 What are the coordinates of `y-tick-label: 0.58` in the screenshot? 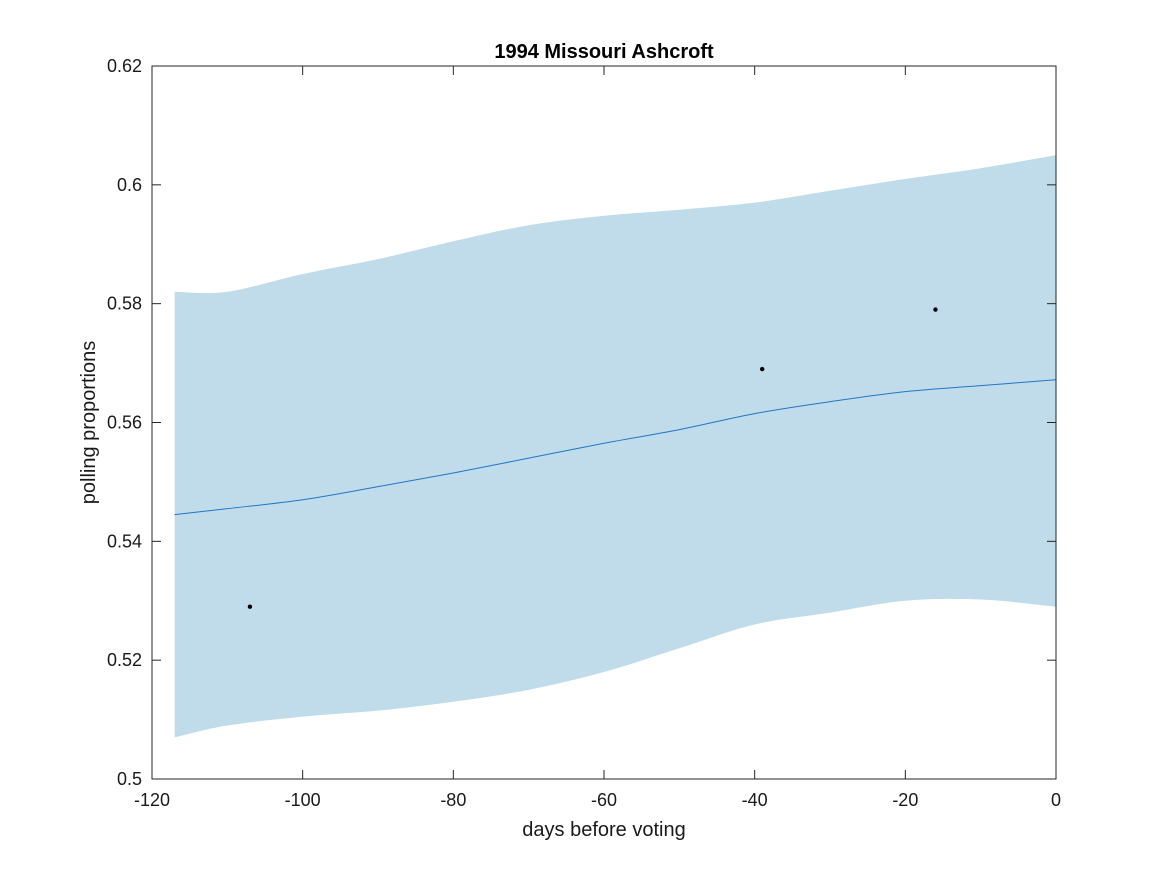 It's located at (124, 304).